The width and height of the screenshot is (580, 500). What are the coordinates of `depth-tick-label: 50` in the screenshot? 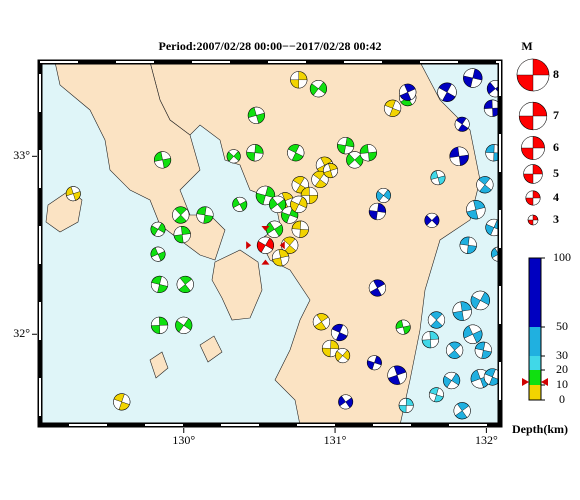 It's located at (562, 326).